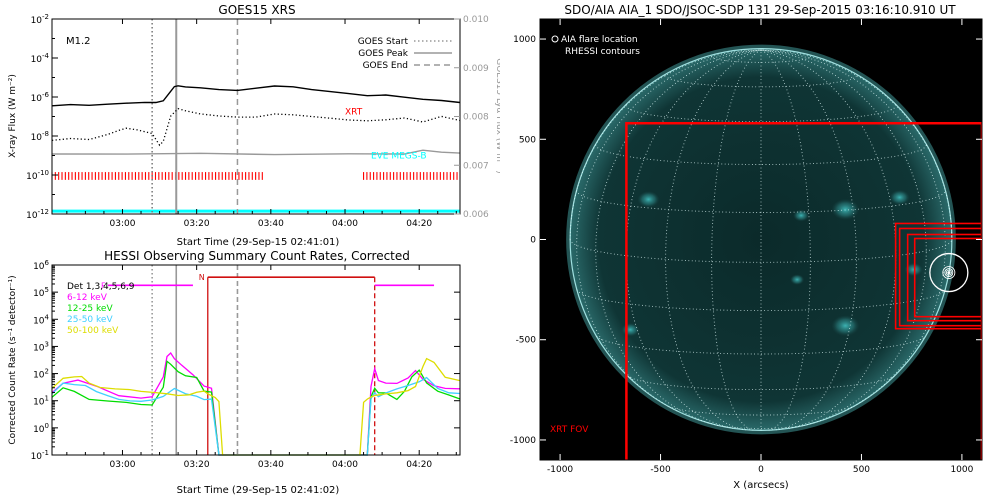  Describe the element at coordinates (533, 241) in the screenshot. I see `aia-y-tick-label: 0` at that location.